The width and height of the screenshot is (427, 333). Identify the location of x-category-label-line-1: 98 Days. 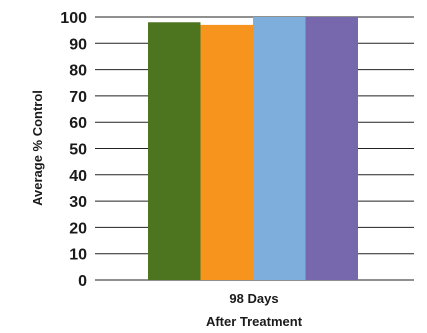
(253, 298).